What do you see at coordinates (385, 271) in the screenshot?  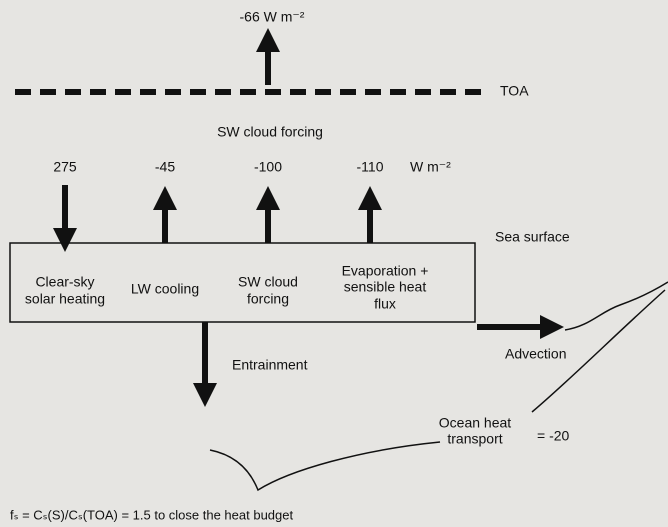 I see `box-label: Evaporation +` at bounding box center [385, 271].